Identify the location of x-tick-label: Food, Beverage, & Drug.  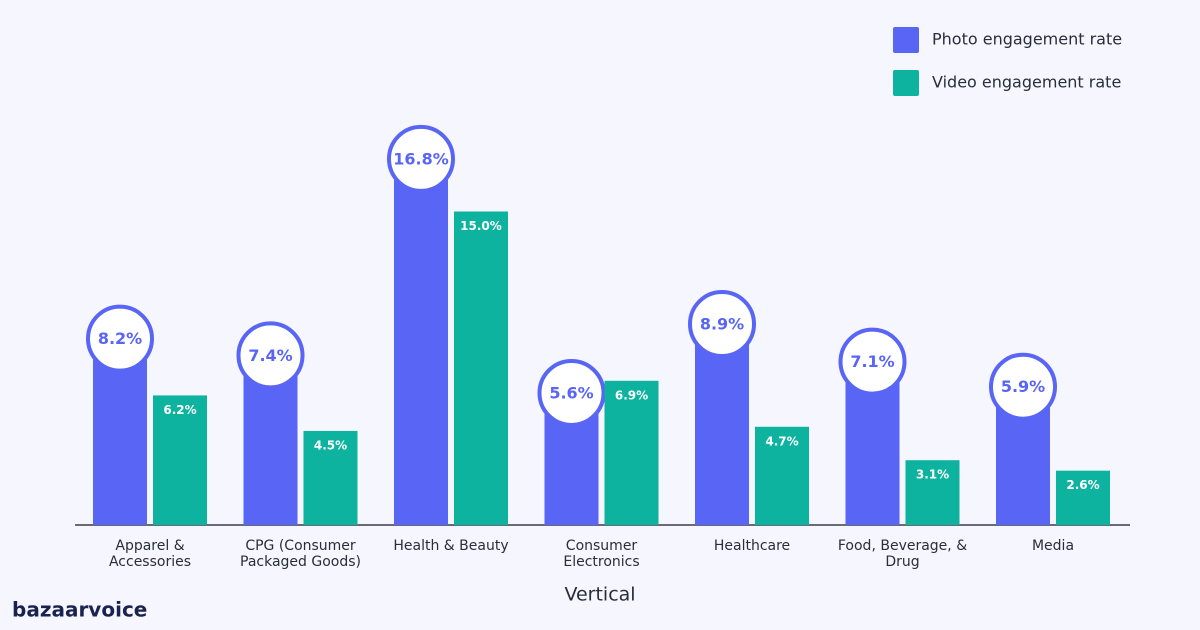
(902, 554).